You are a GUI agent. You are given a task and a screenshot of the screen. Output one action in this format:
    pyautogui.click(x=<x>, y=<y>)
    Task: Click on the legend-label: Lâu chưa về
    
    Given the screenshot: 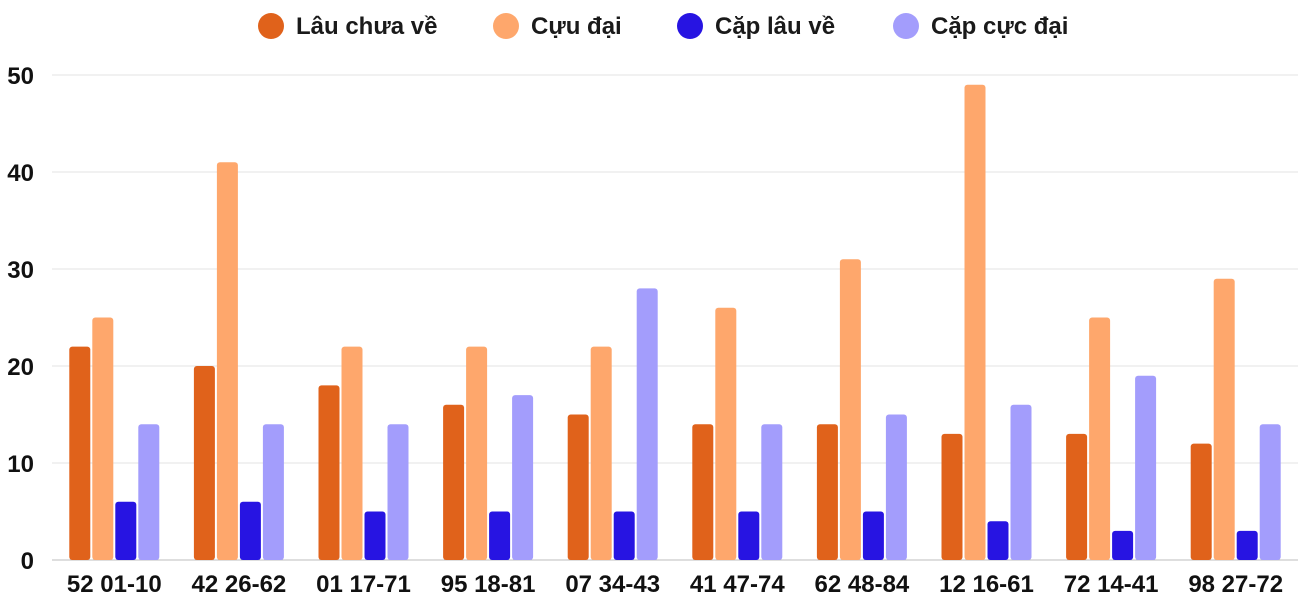 What is the action you would take?
    pyautogui.click(x=366, y=26)
    